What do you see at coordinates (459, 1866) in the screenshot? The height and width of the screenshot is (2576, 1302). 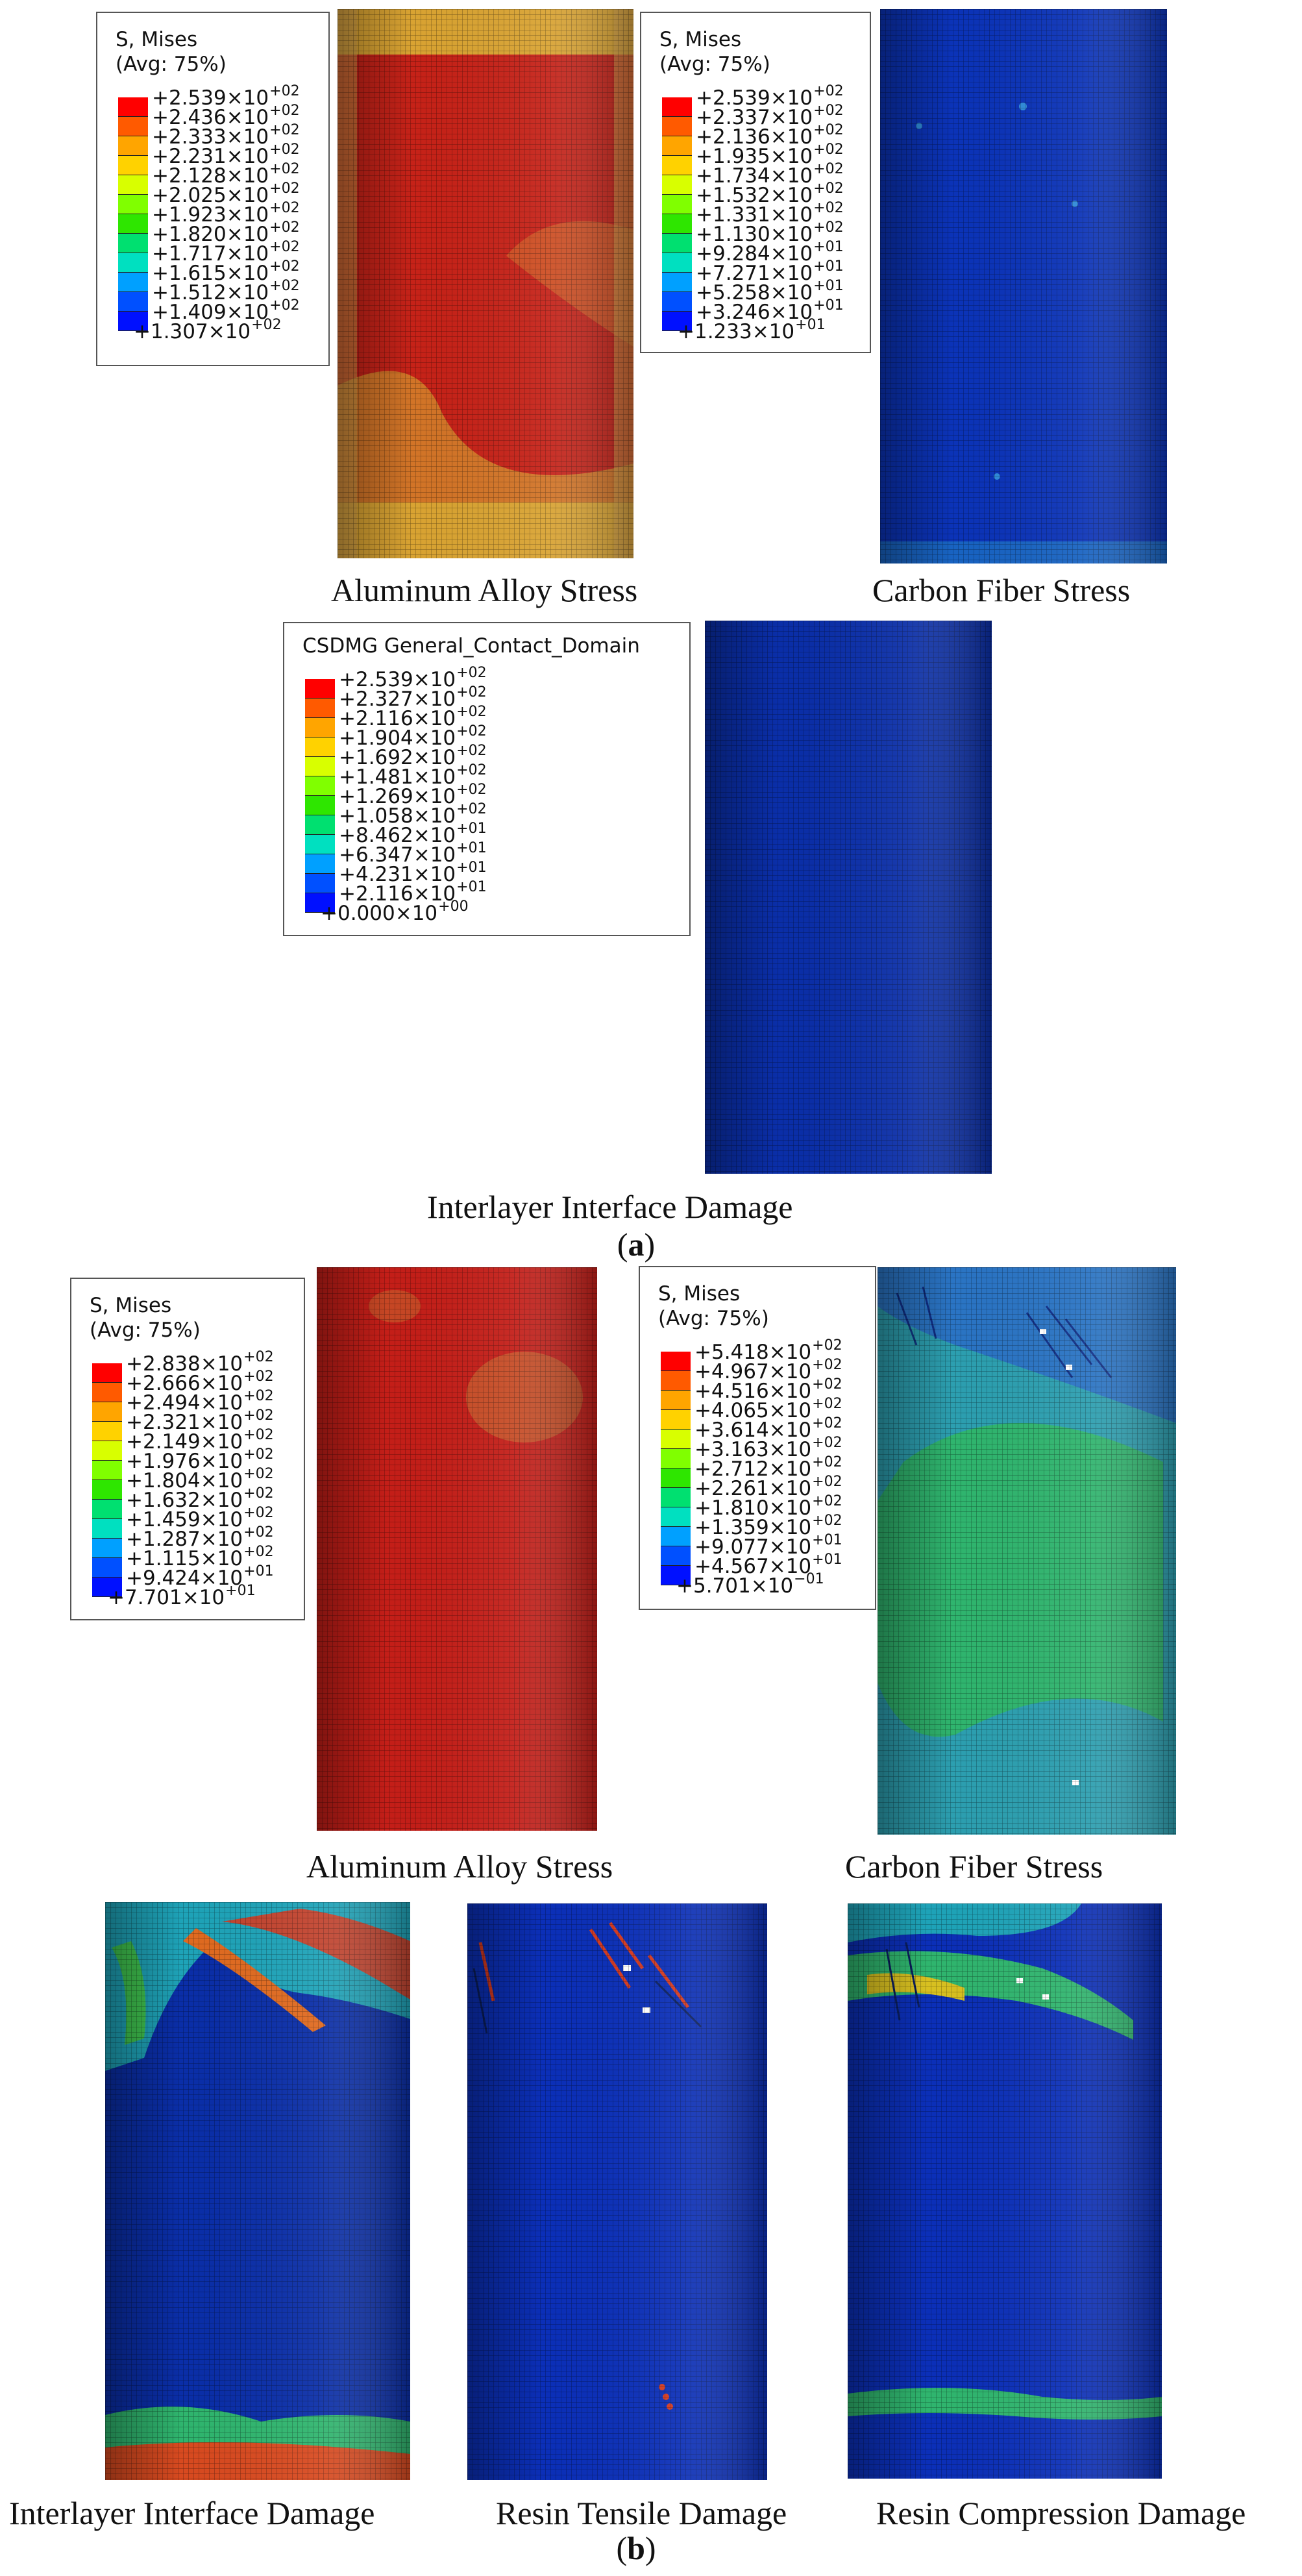 I see `caption-aluminum-b: Aluminum Alloy Stress` at bounding box center [459, 1866].